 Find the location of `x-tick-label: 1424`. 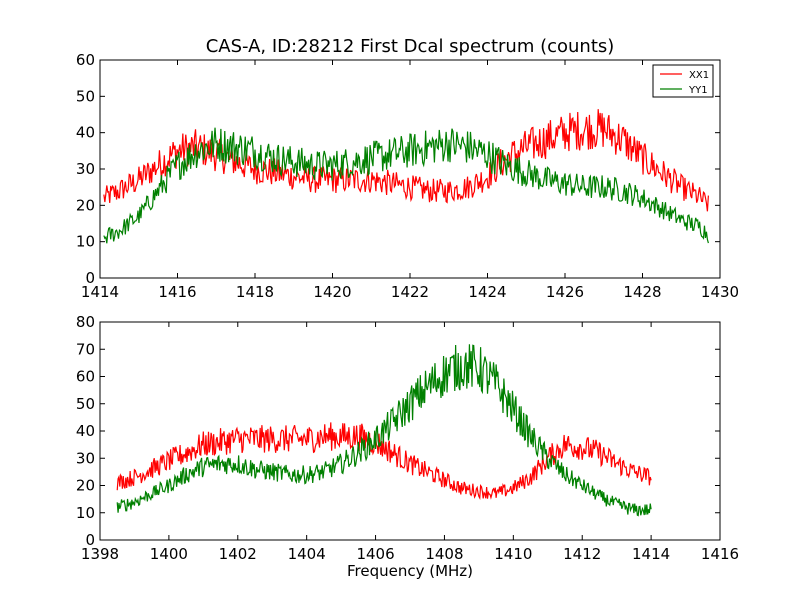

x-tick-label: 1424 is located at coordinates (487, 292).